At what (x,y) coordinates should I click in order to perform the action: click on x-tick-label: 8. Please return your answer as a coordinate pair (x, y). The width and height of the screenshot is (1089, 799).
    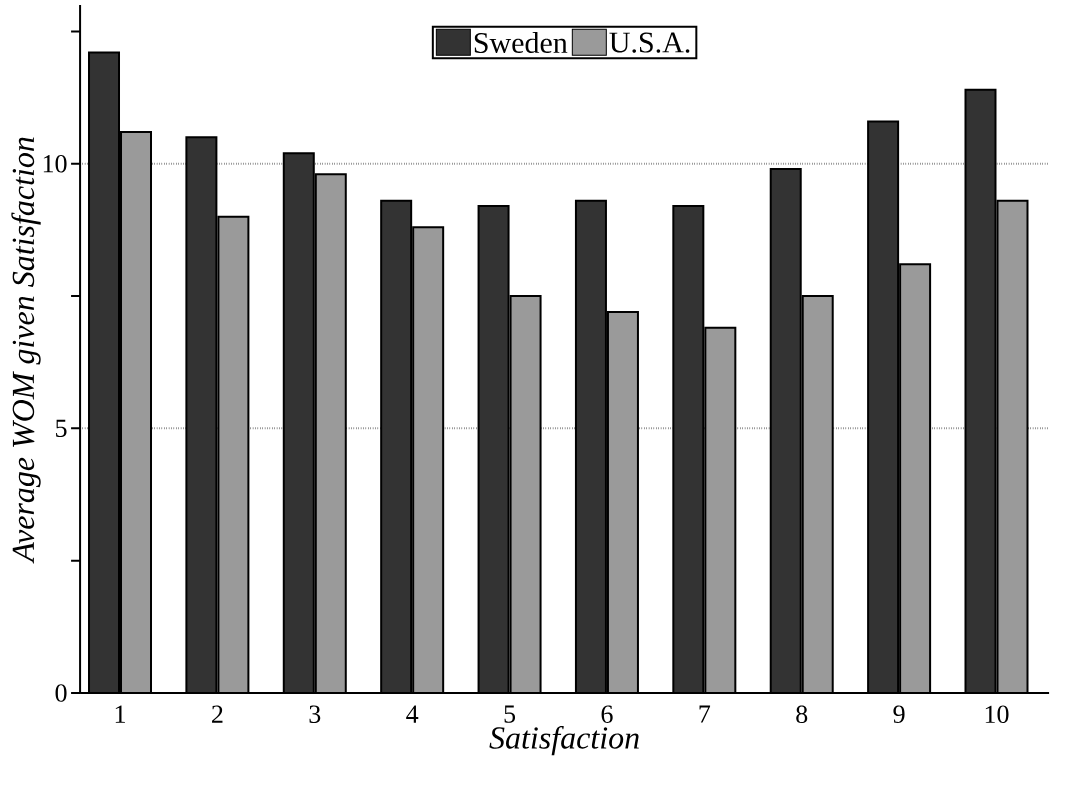
    Looking at the image, I should click on (802, 714).